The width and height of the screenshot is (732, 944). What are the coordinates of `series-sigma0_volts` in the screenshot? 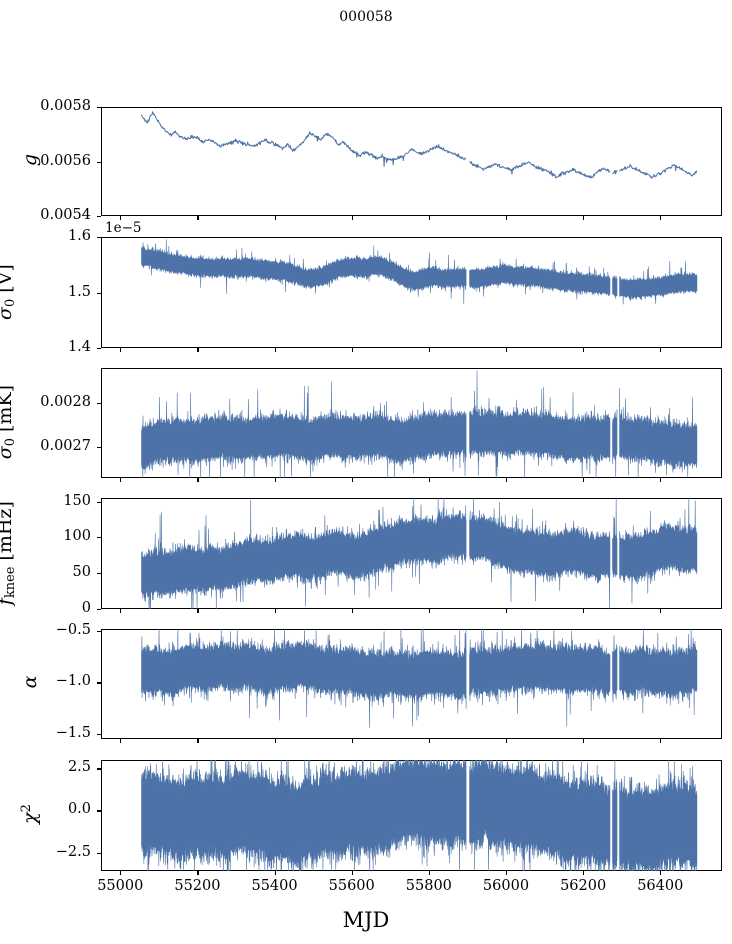 It's located at (419, 272).